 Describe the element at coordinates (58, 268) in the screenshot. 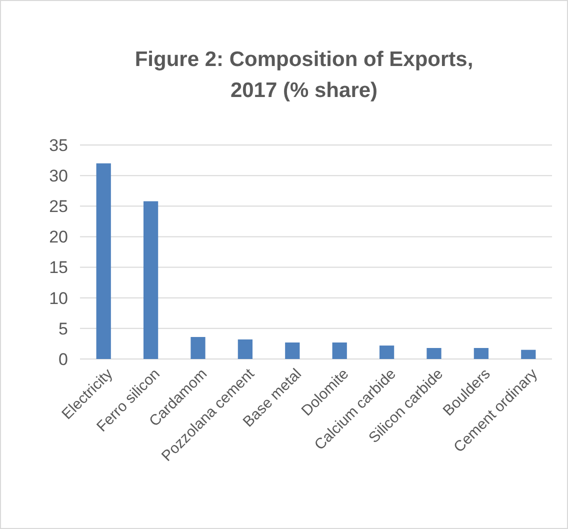

I see `y-tick-label: 15` at that location.